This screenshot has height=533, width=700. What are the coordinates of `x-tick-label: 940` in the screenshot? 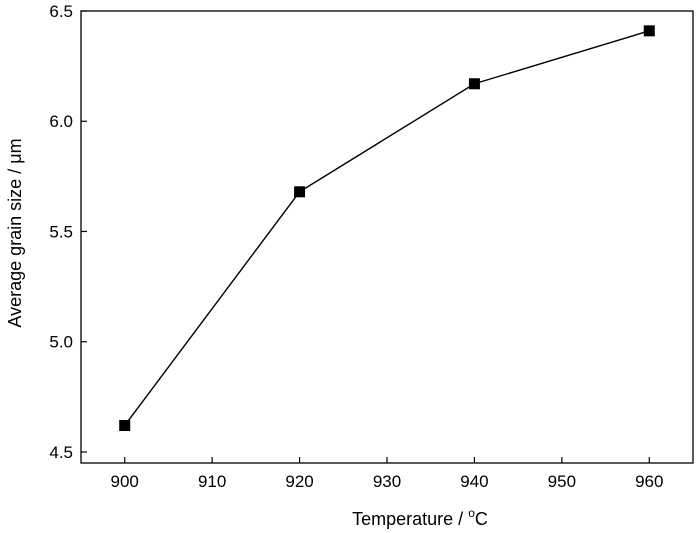 It's located at (474, 481).